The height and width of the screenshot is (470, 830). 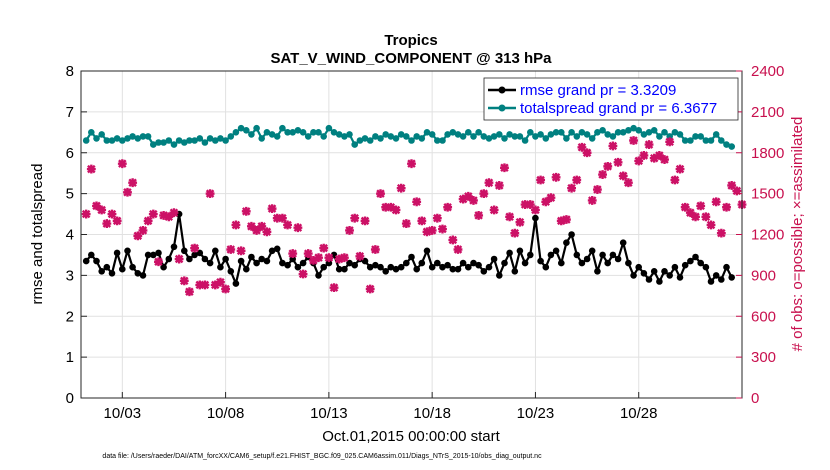 I want to click on y-tick-label: 6, so click(x=70, y=153).